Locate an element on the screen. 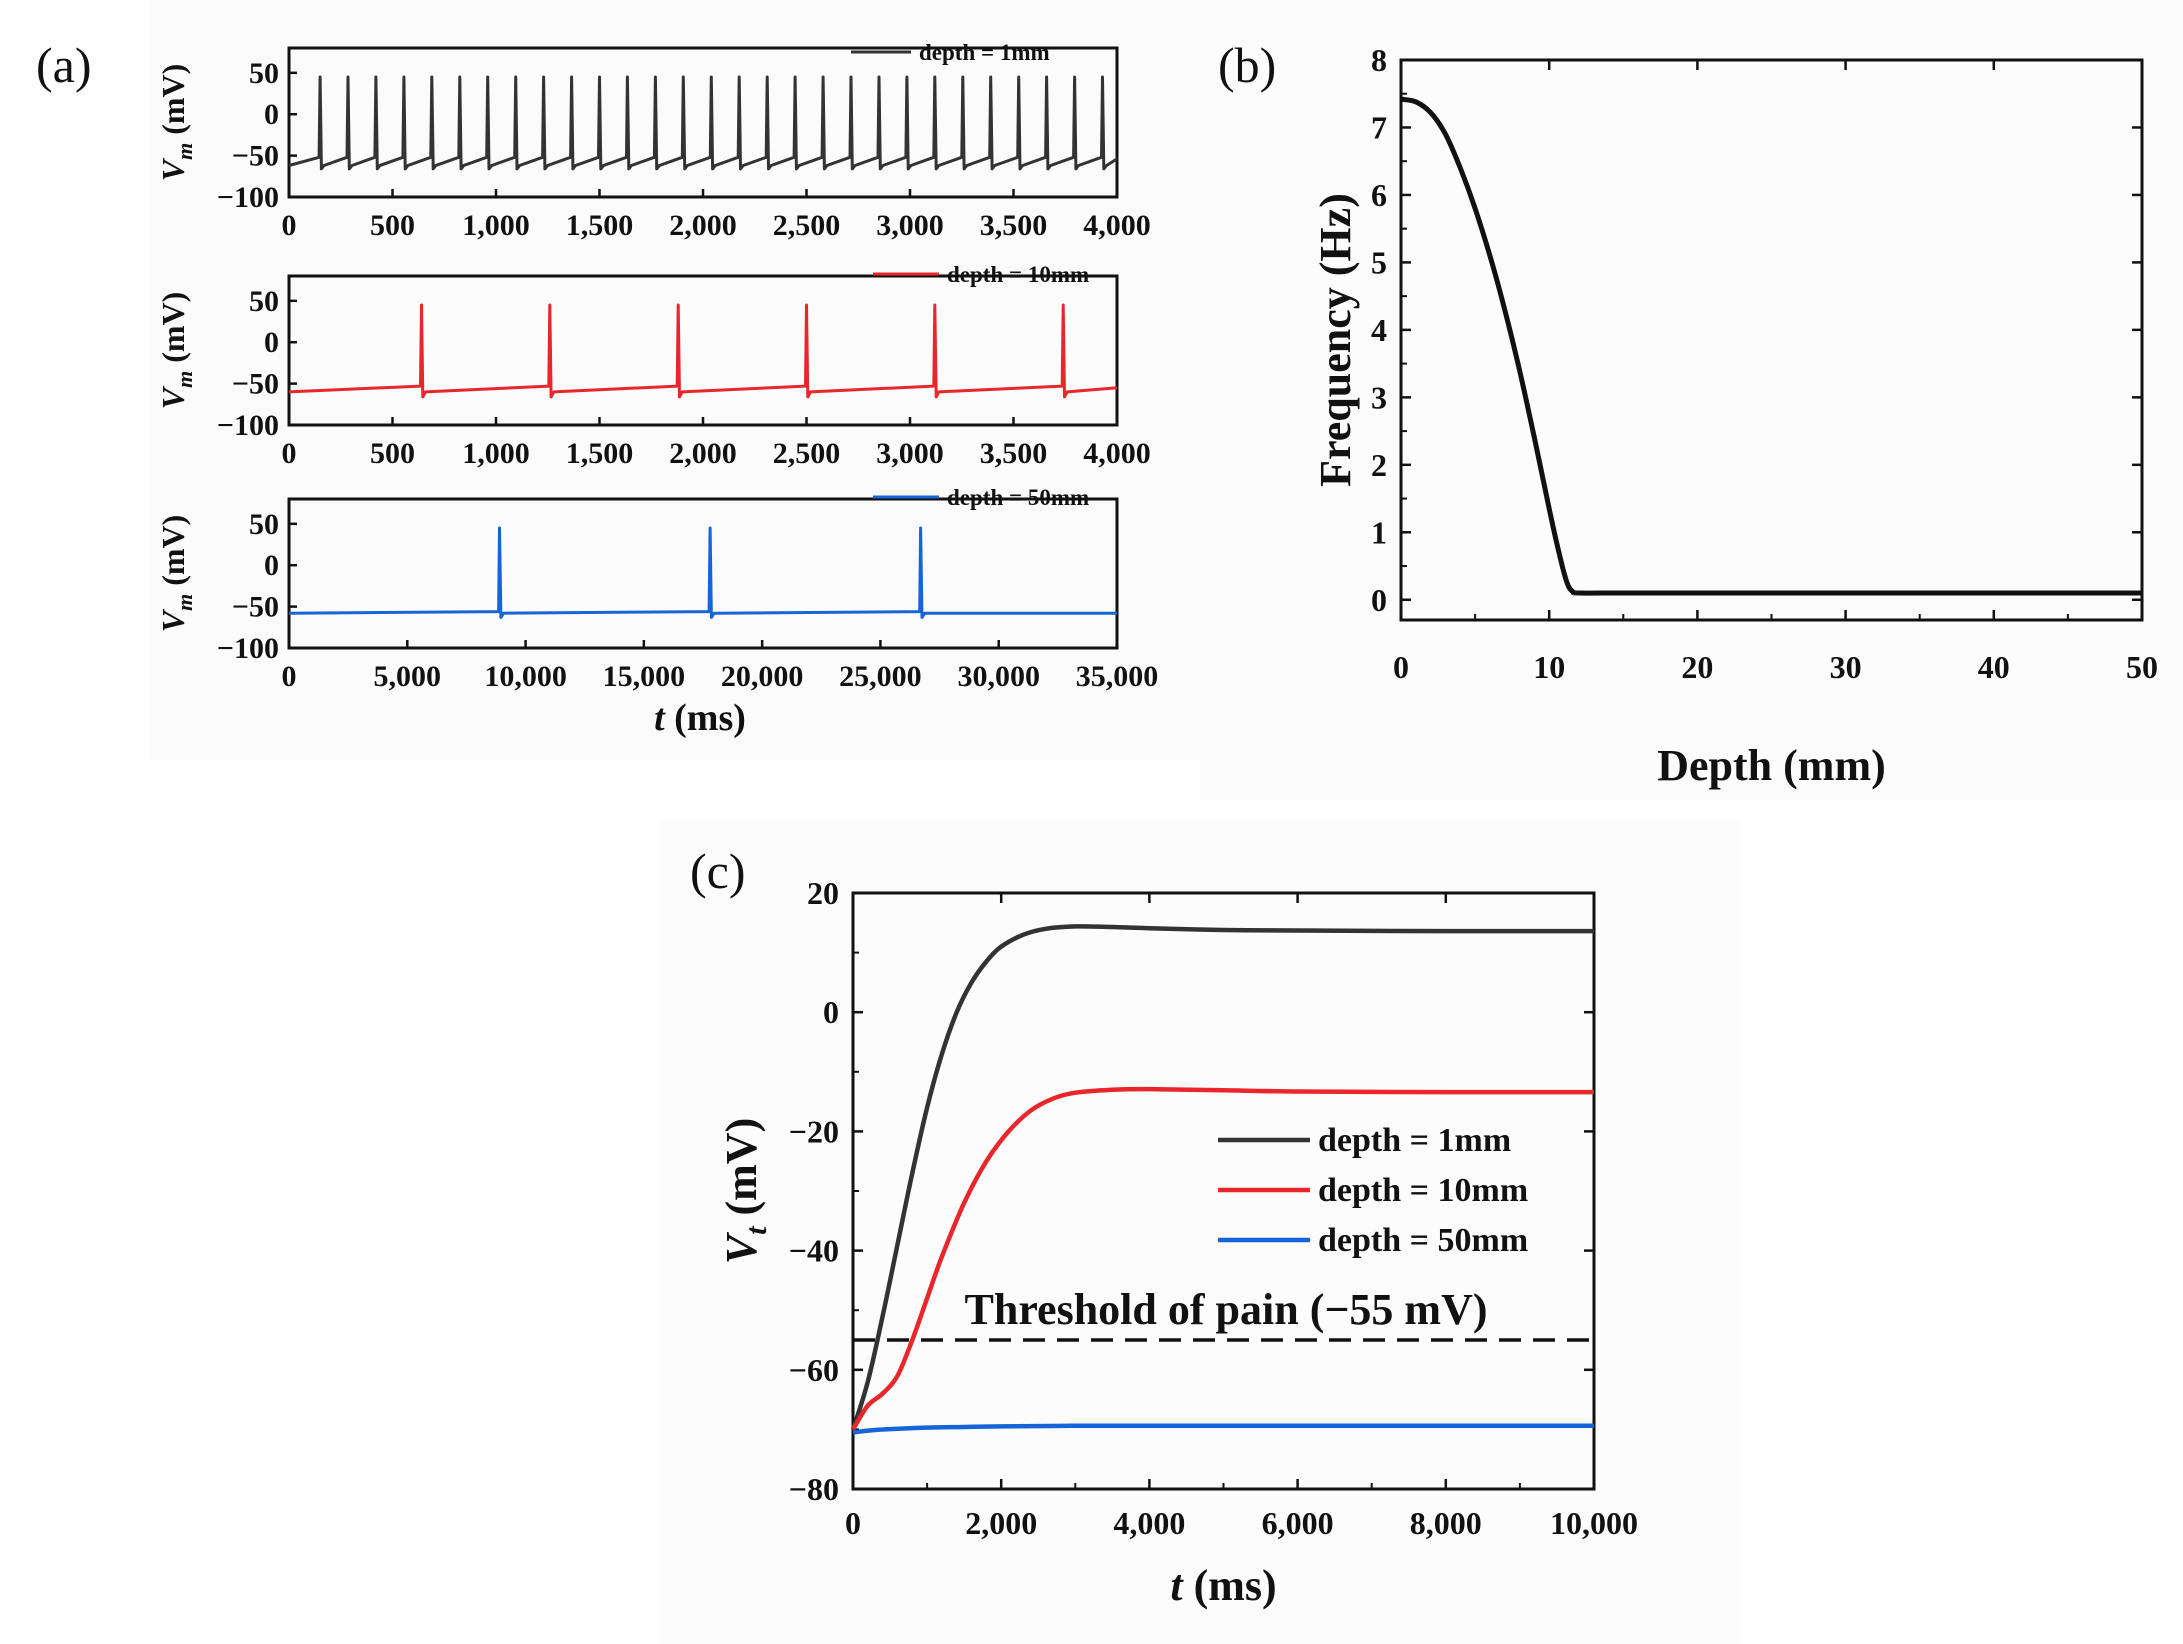 This screenshot has width=2183, height=1644. legend-text: depth = 10mm is located at coordinates (1018, 274).